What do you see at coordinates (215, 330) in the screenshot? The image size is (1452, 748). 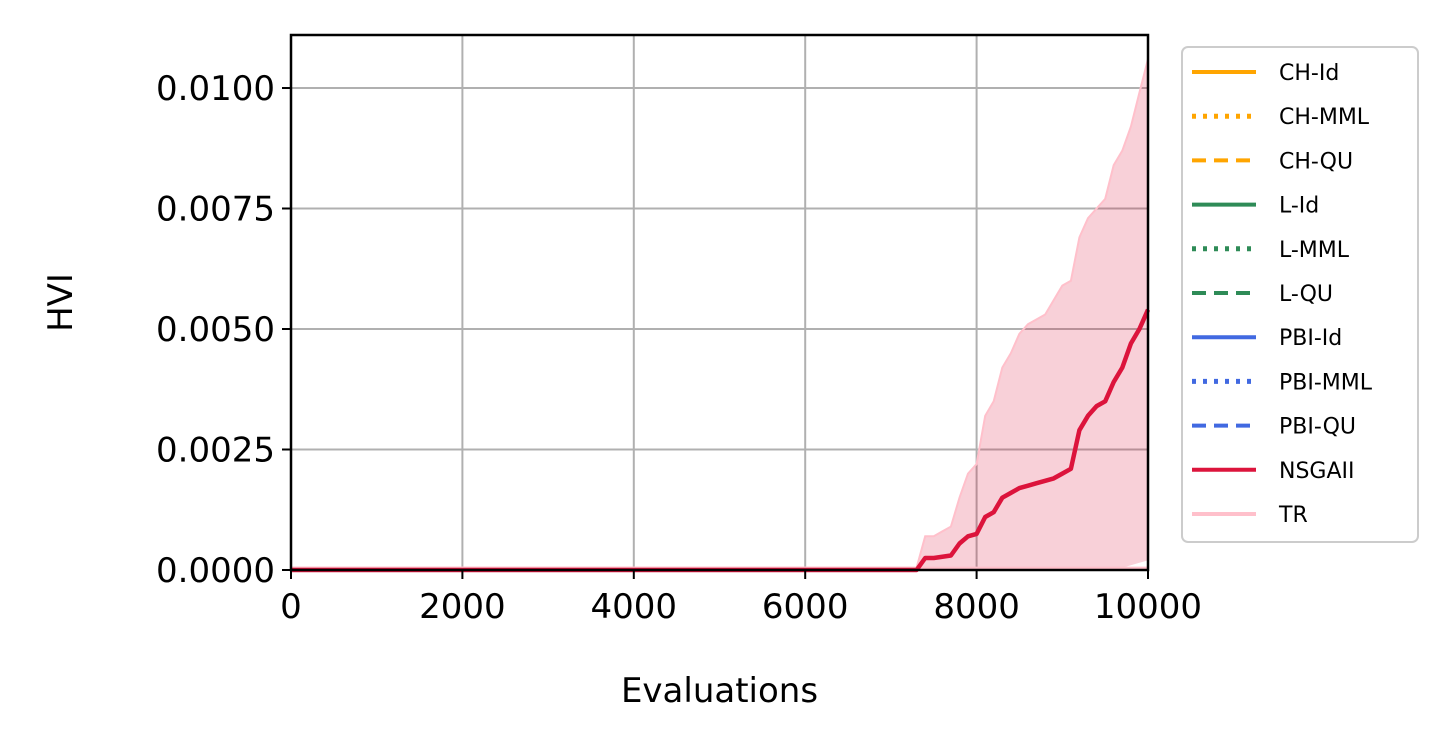 I see `y-tick-label: 0.0050` at bounding box center [215, 330].